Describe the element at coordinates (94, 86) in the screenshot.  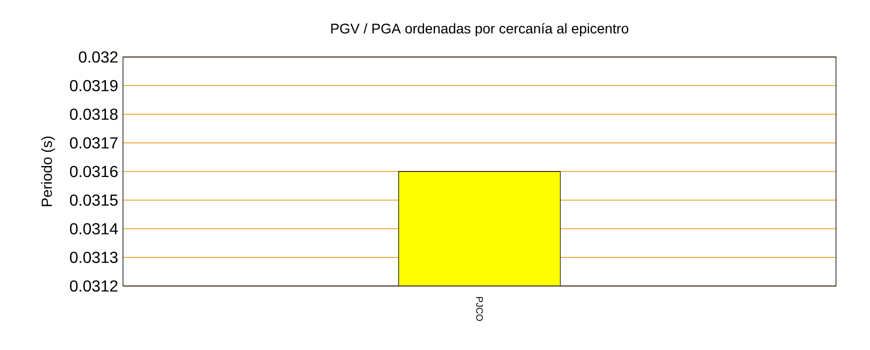
I see `y-tick-label: 0.0319` at that location.